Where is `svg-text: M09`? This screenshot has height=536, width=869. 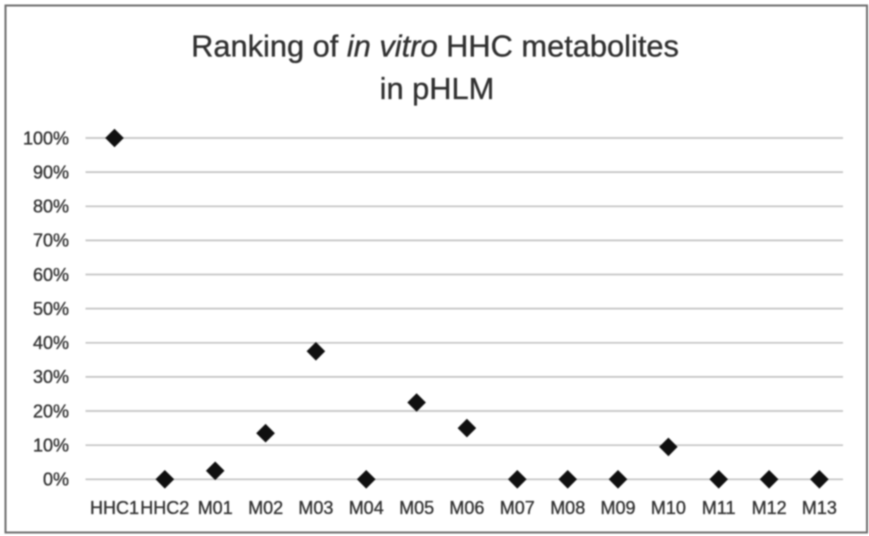 svg-text: M09 is located at coordinates (617, 508).